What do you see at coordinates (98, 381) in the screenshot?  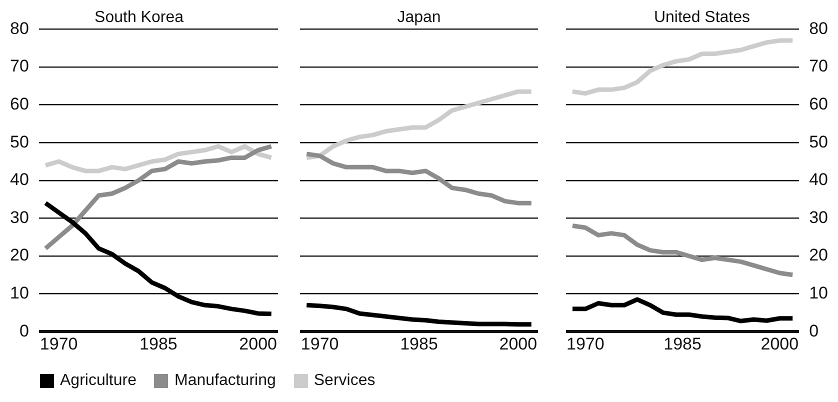 I see `legend-label: Agriculture` at bounding box center [98, 381].